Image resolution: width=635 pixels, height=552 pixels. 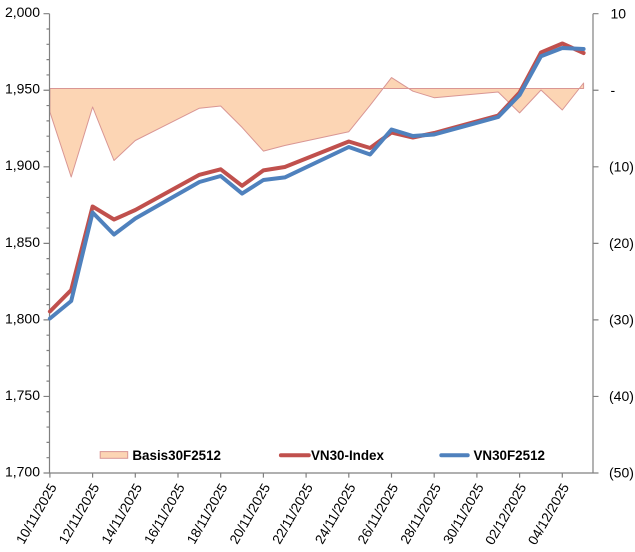 What do you see at coordinates (619, 13) in the screenshot?
I see `svg-text: 10` at bounding box center [619, 13].